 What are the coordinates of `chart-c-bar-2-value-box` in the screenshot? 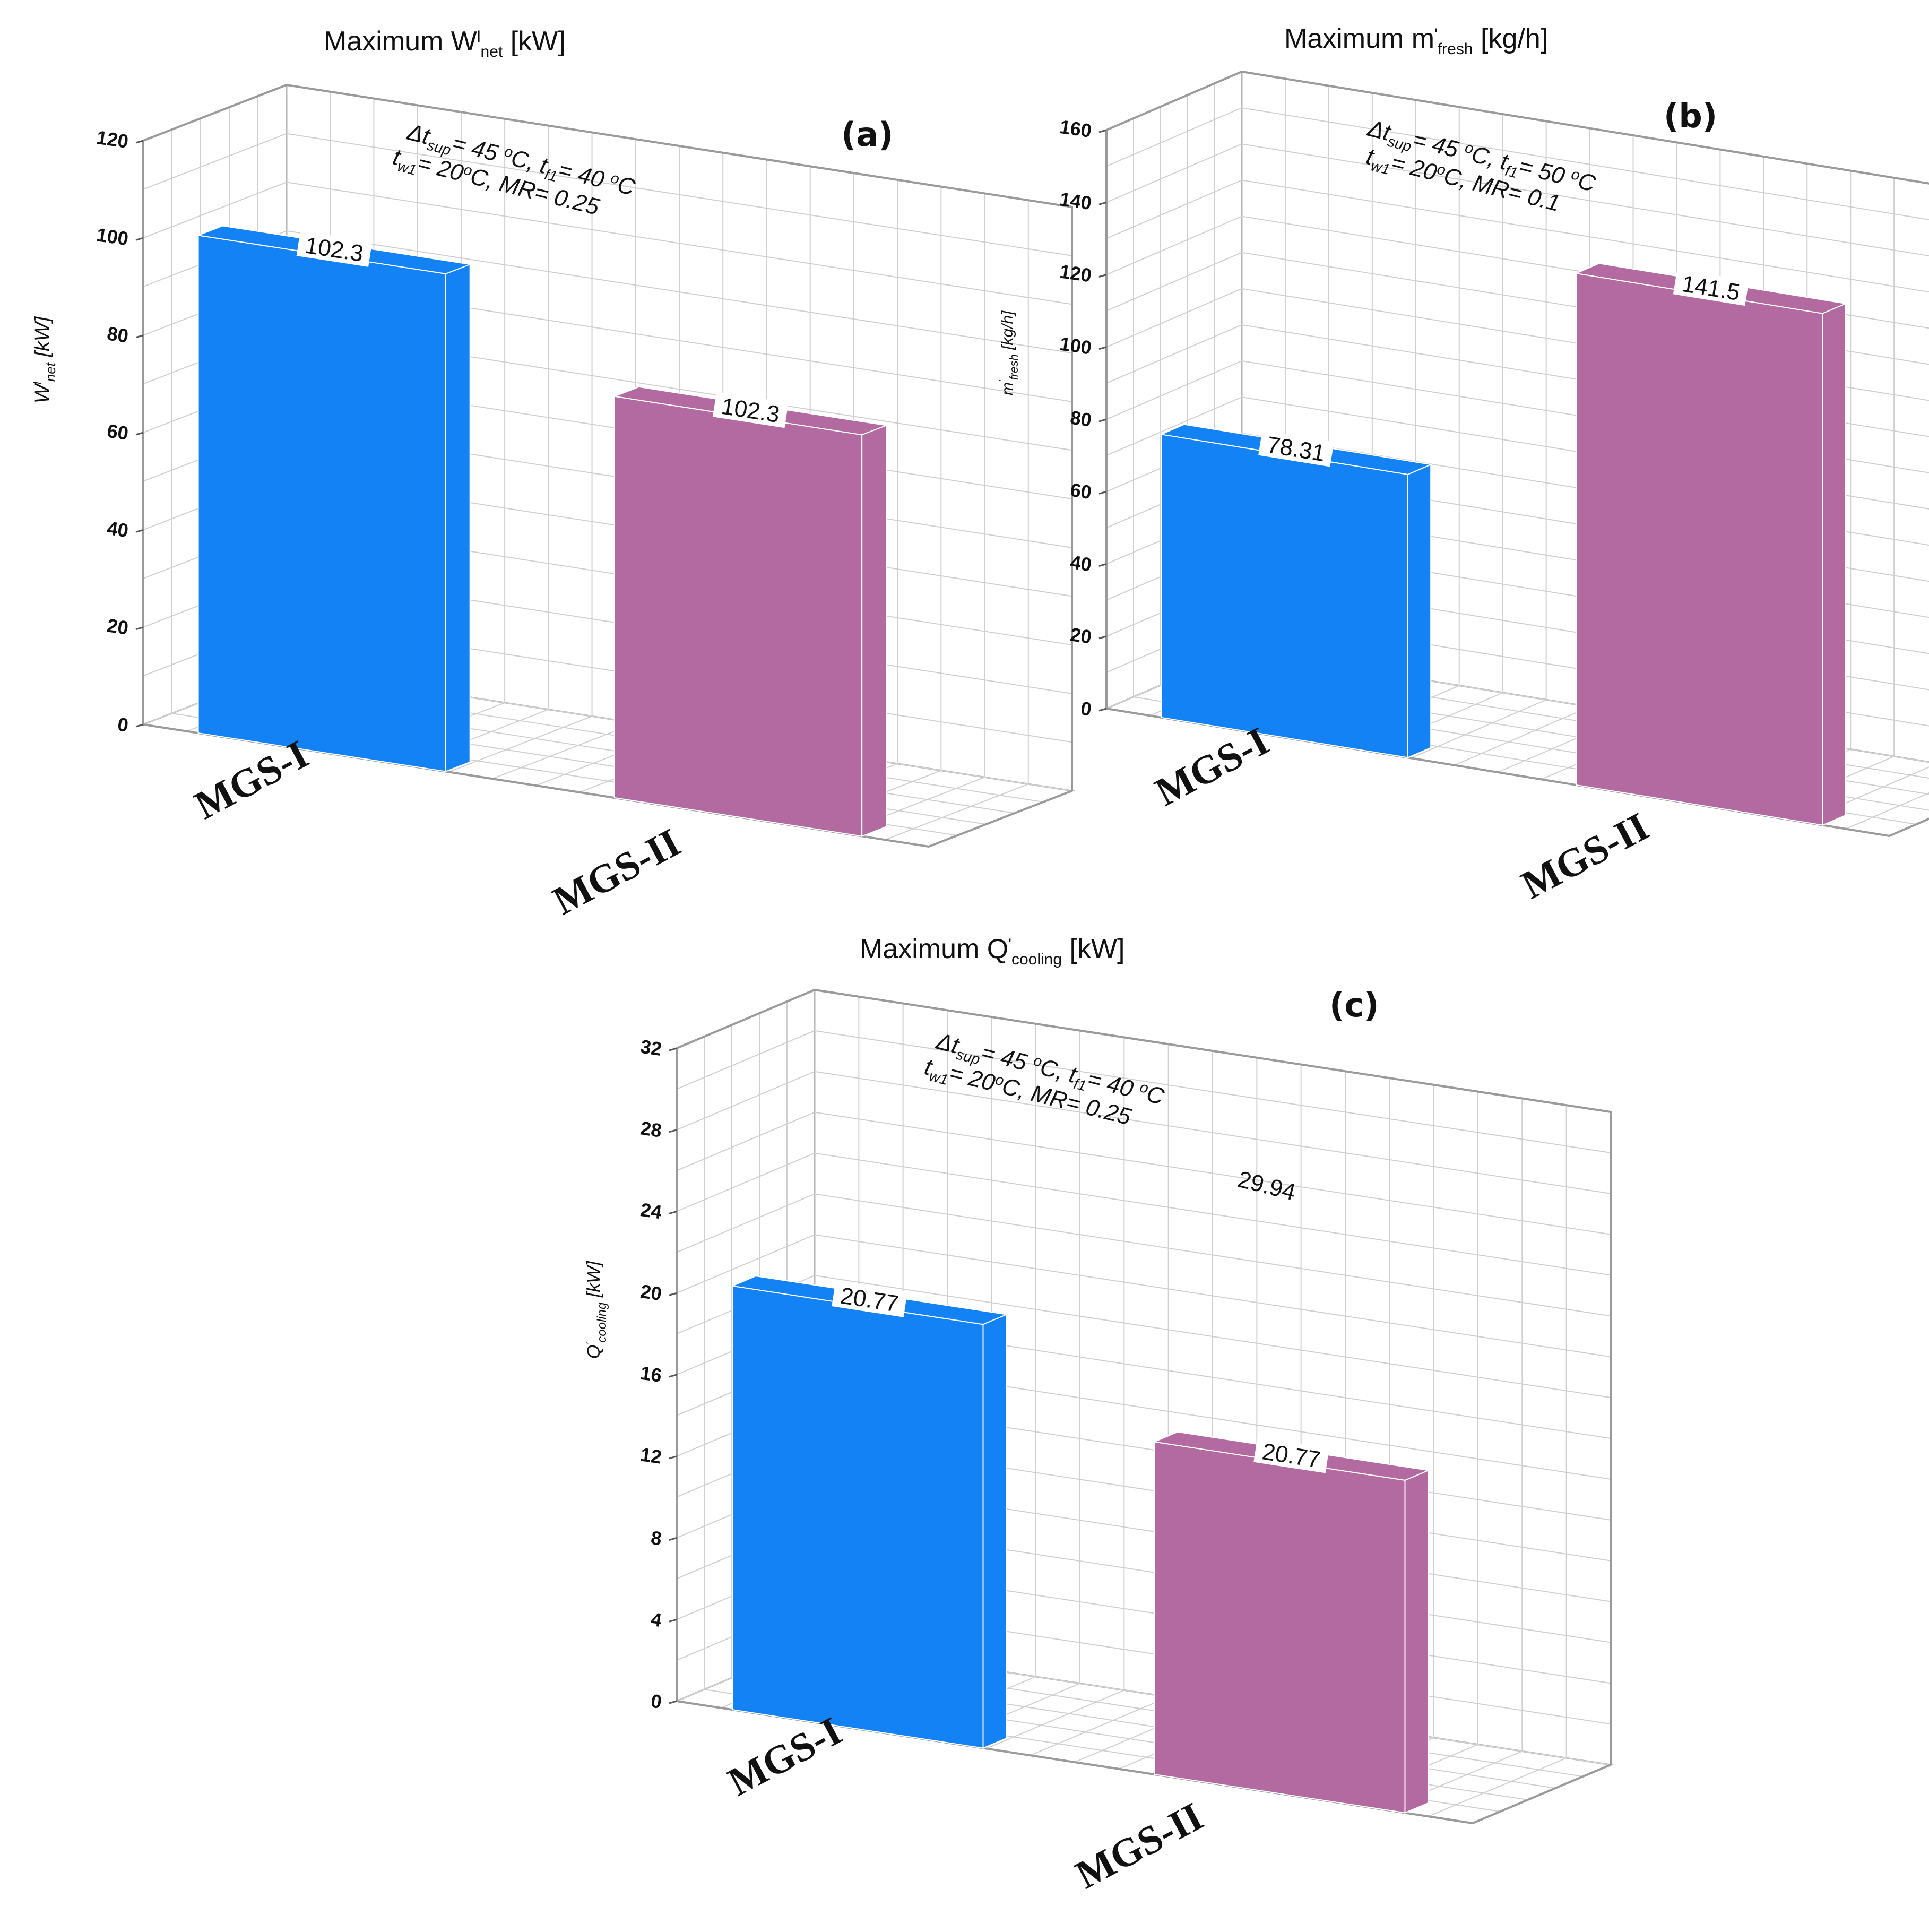 It's located at (1291, 1455).